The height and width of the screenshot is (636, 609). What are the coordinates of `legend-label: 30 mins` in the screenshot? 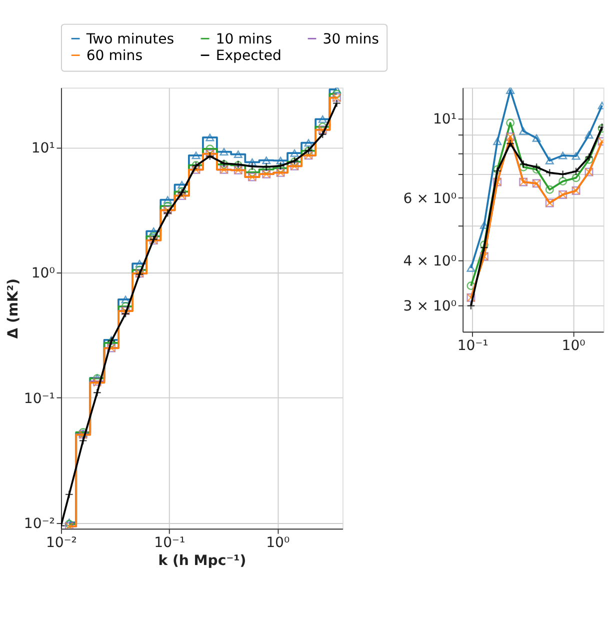 It's located at (351, 39).